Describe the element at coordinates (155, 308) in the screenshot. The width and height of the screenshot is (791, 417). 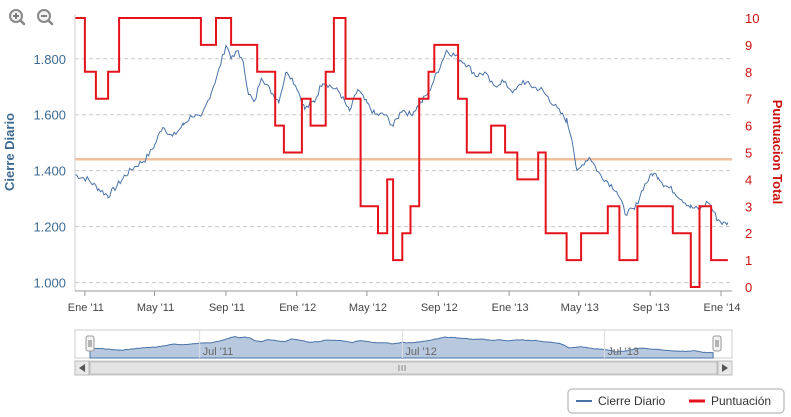
I see `x-tick-label: May '11` at that location.